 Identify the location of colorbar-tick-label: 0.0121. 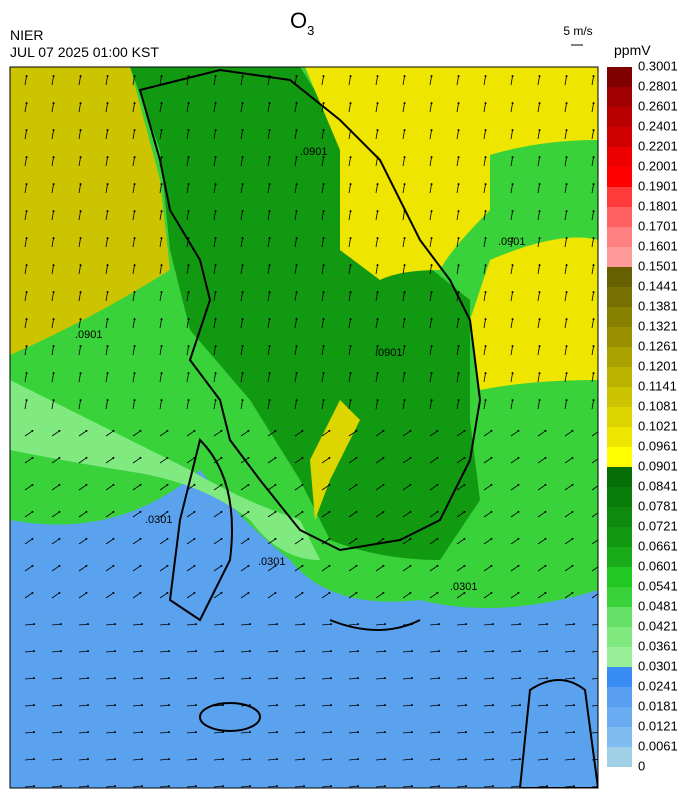
(658, 725).